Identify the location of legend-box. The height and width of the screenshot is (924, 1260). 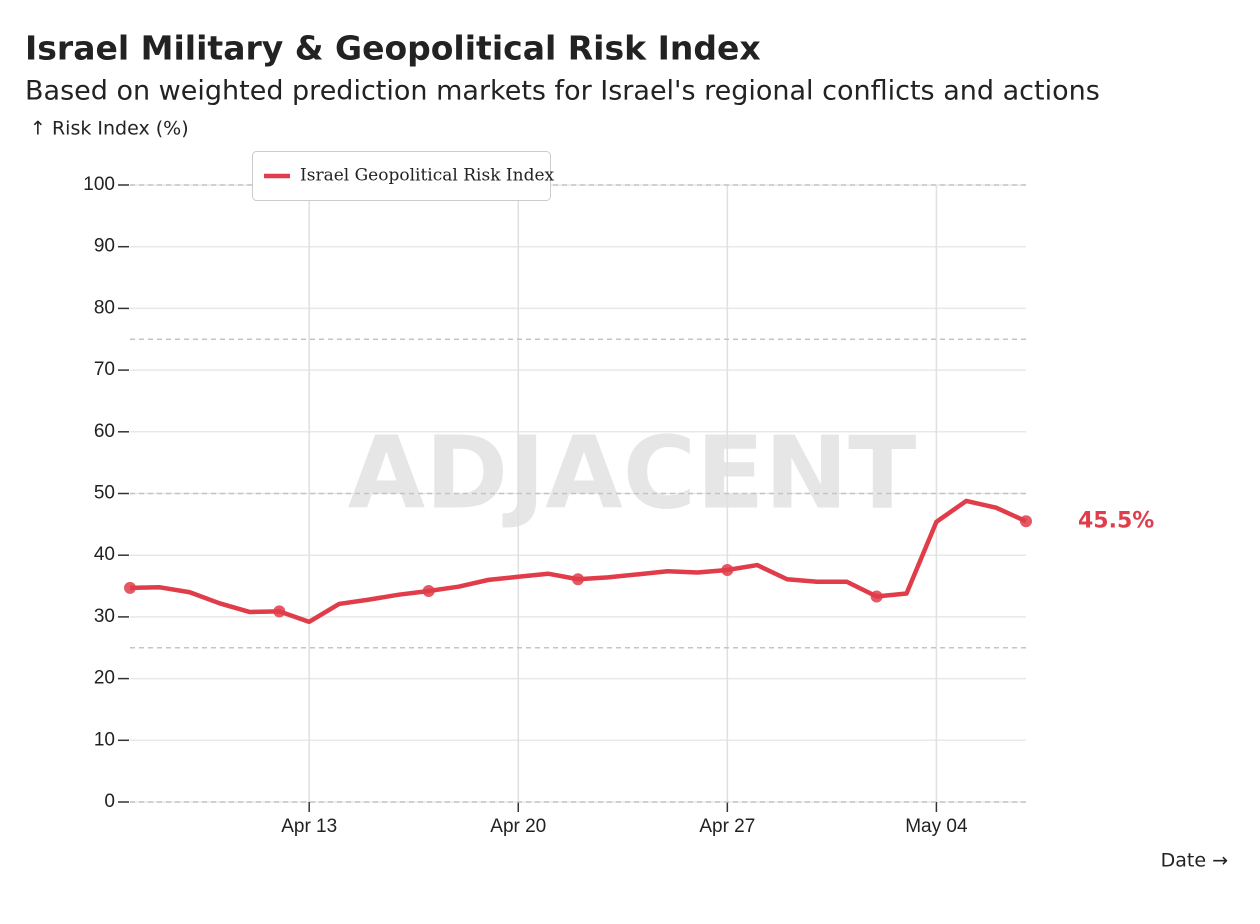
(401, 176).